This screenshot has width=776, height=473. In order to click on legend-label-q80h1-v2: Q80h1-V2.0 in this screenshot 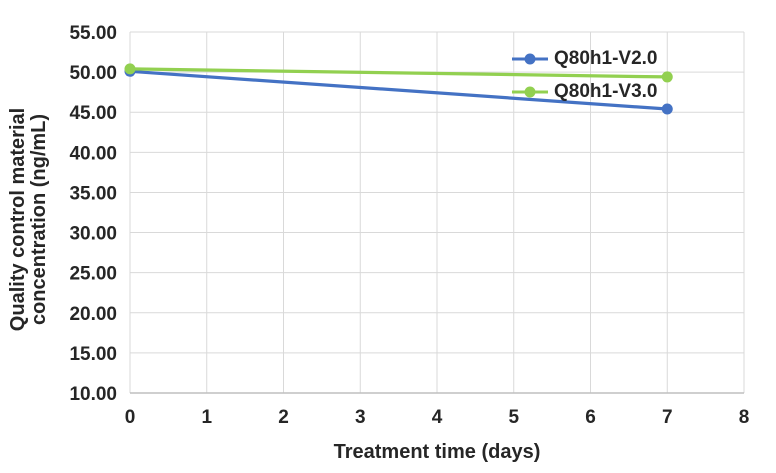, I will do `click(606, 58)`.